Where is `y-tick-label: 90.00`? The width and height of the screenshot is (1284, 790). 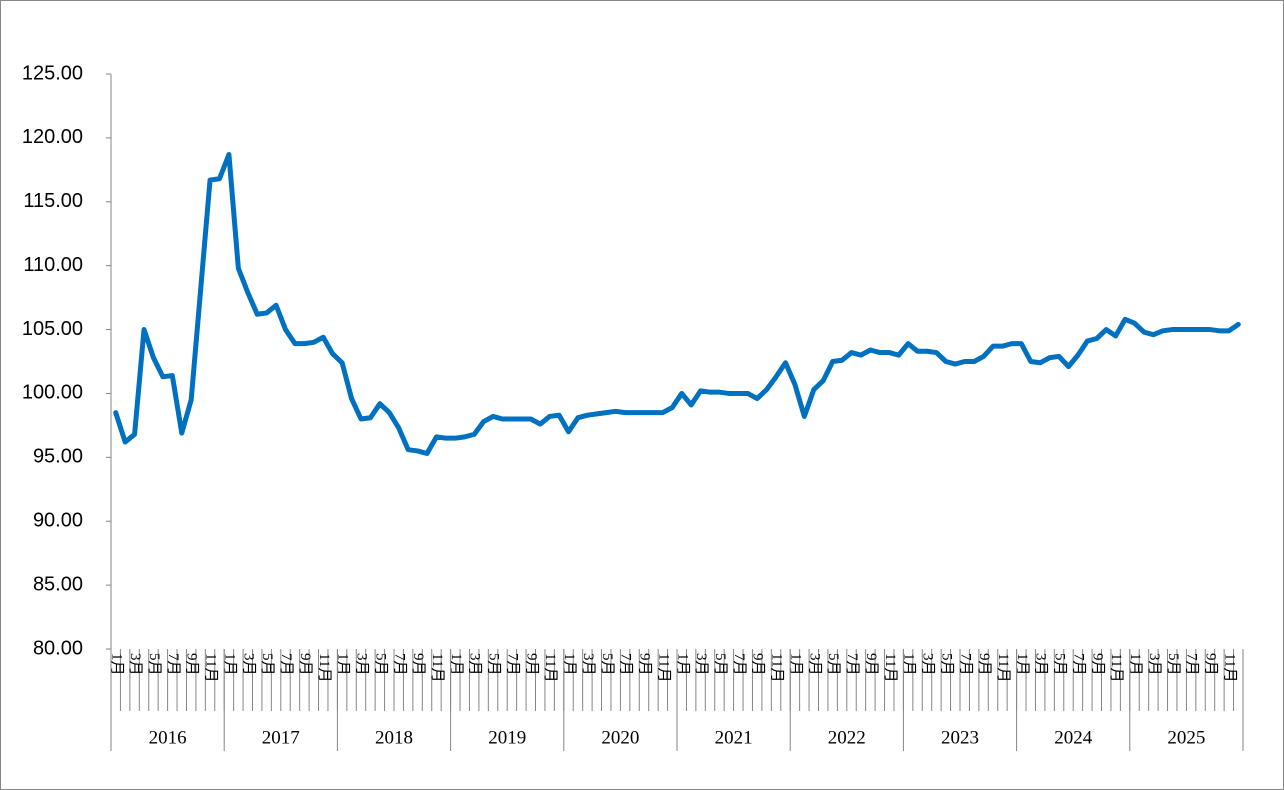
y-tick-label: 90.00 is located at coordinates (58, 521).